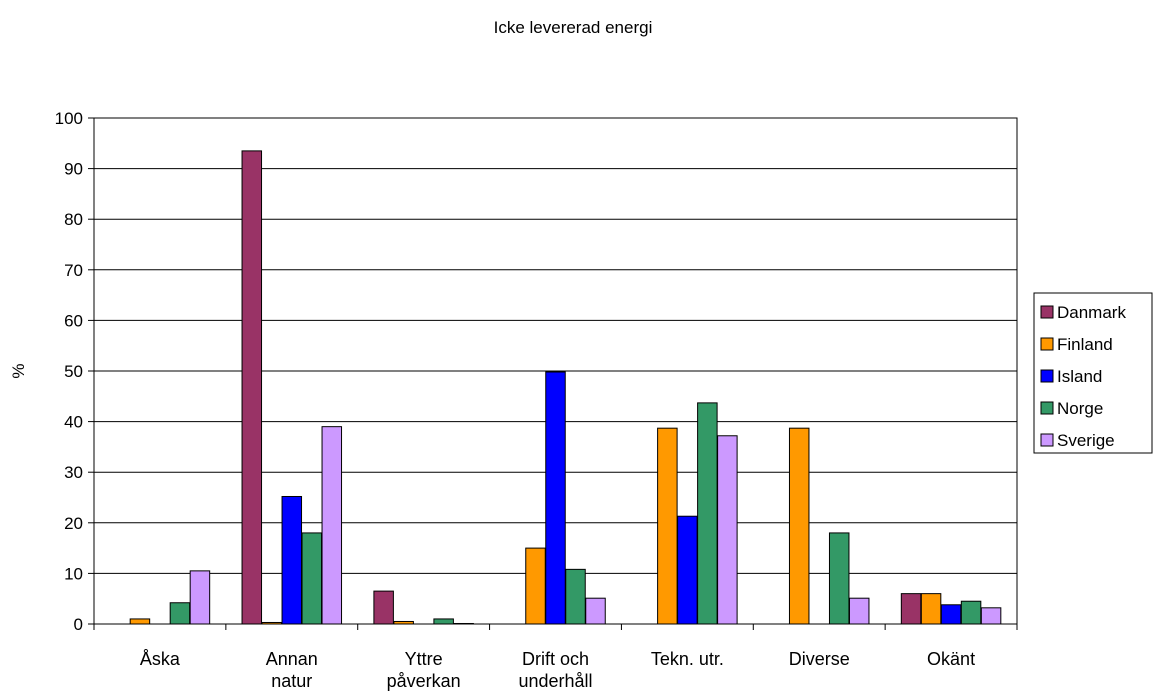 The image size is (1154, 698). Describe the element at coordinates (1091, 312) in the screenshot. I see `legend-label: Danmark` at that location.